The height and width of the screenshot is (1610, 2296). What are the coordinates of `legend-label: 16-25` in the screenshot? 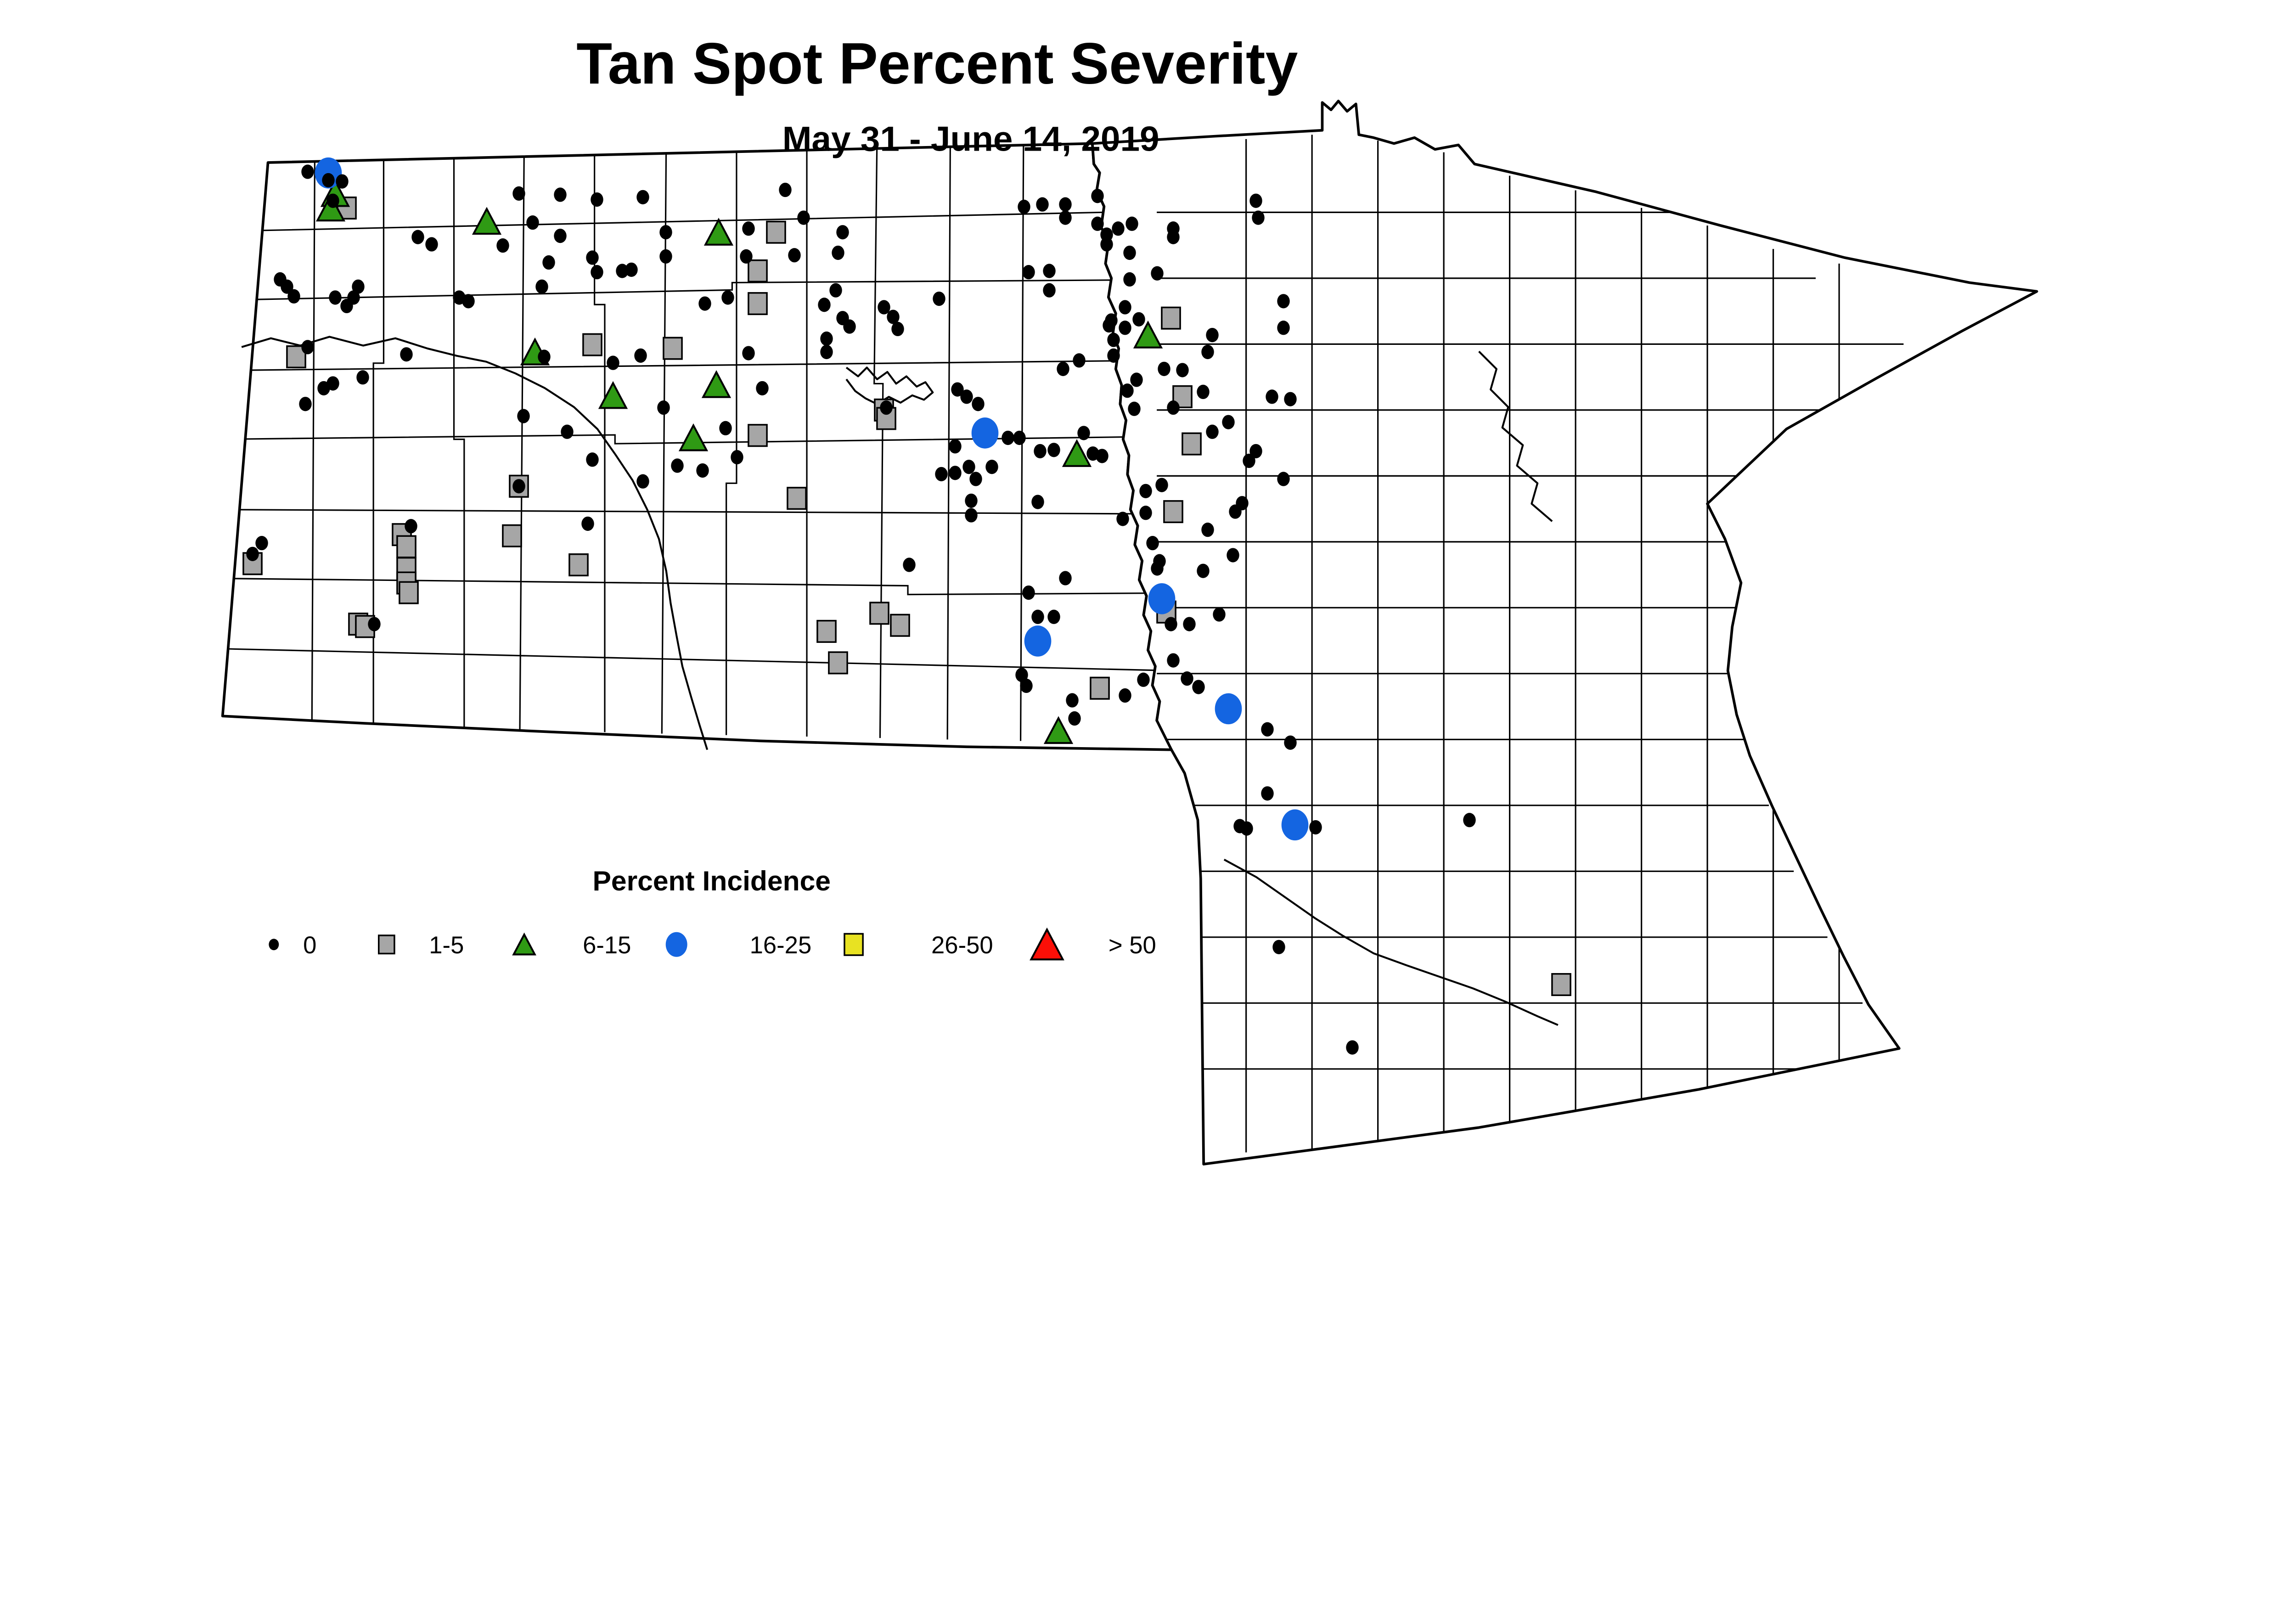 It's located at (781, 946).